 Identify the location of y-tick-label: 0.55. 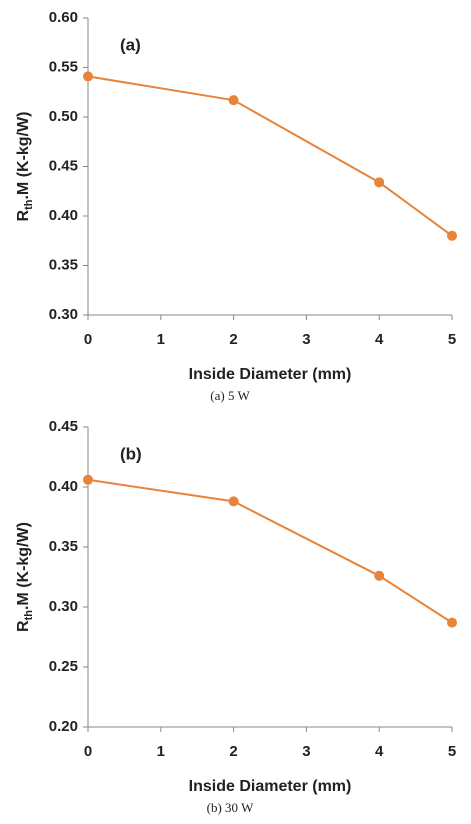
(63, 66).